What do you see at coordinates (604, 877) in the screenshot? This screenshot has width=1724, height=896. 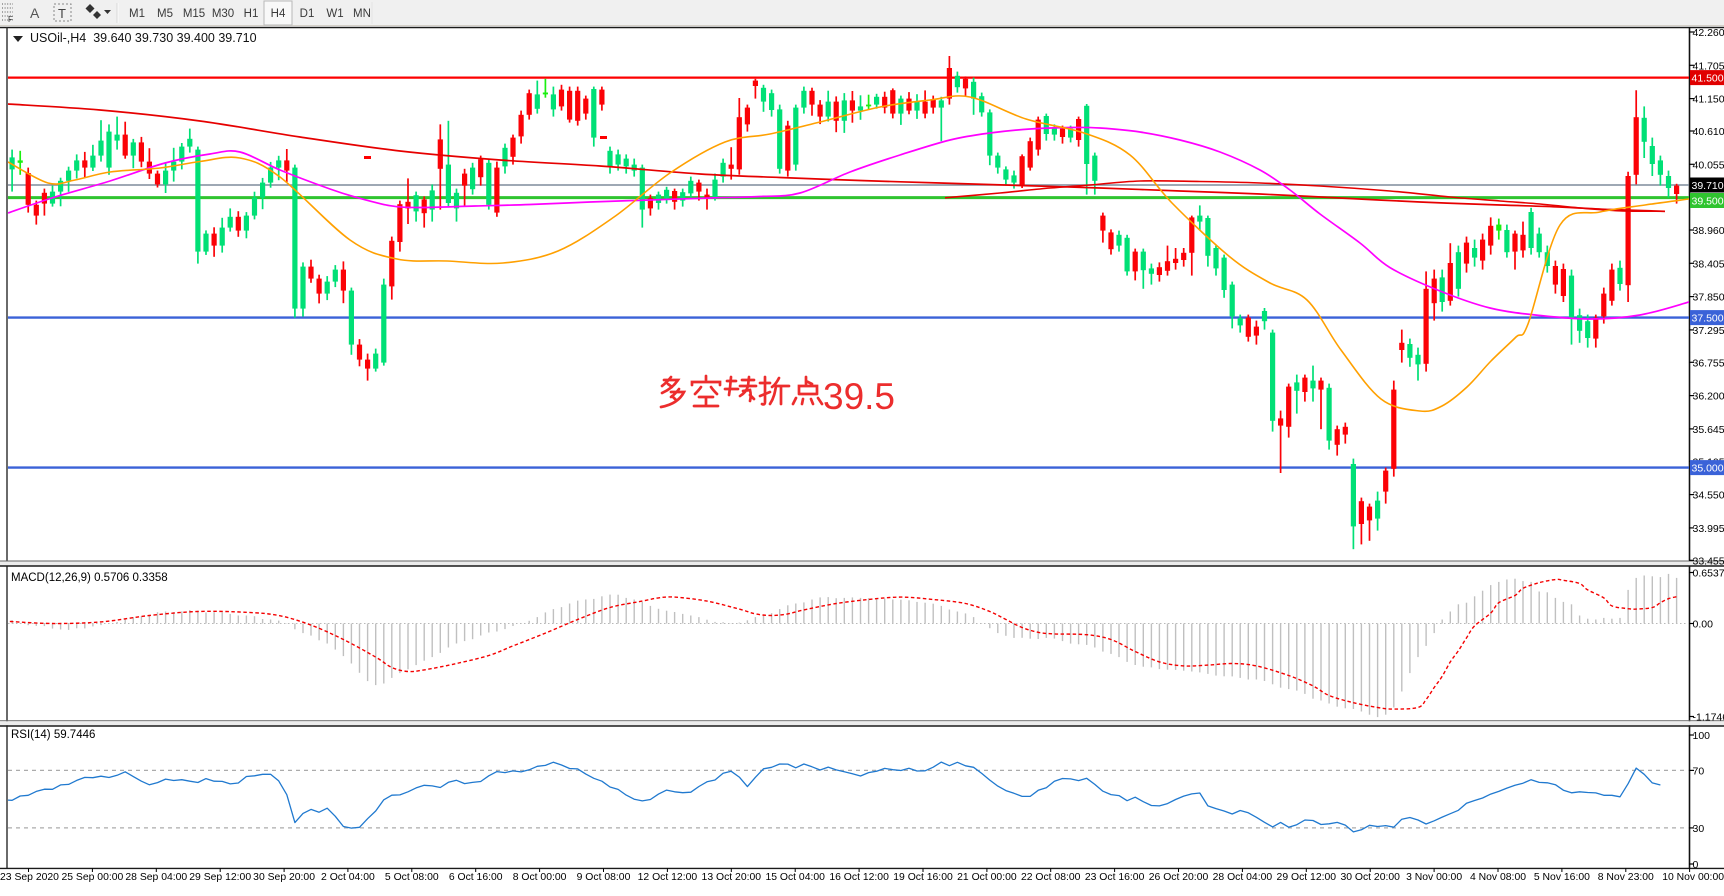 I see `svg-text: 9 Oct 08:00` at bounding box center [604, 877].